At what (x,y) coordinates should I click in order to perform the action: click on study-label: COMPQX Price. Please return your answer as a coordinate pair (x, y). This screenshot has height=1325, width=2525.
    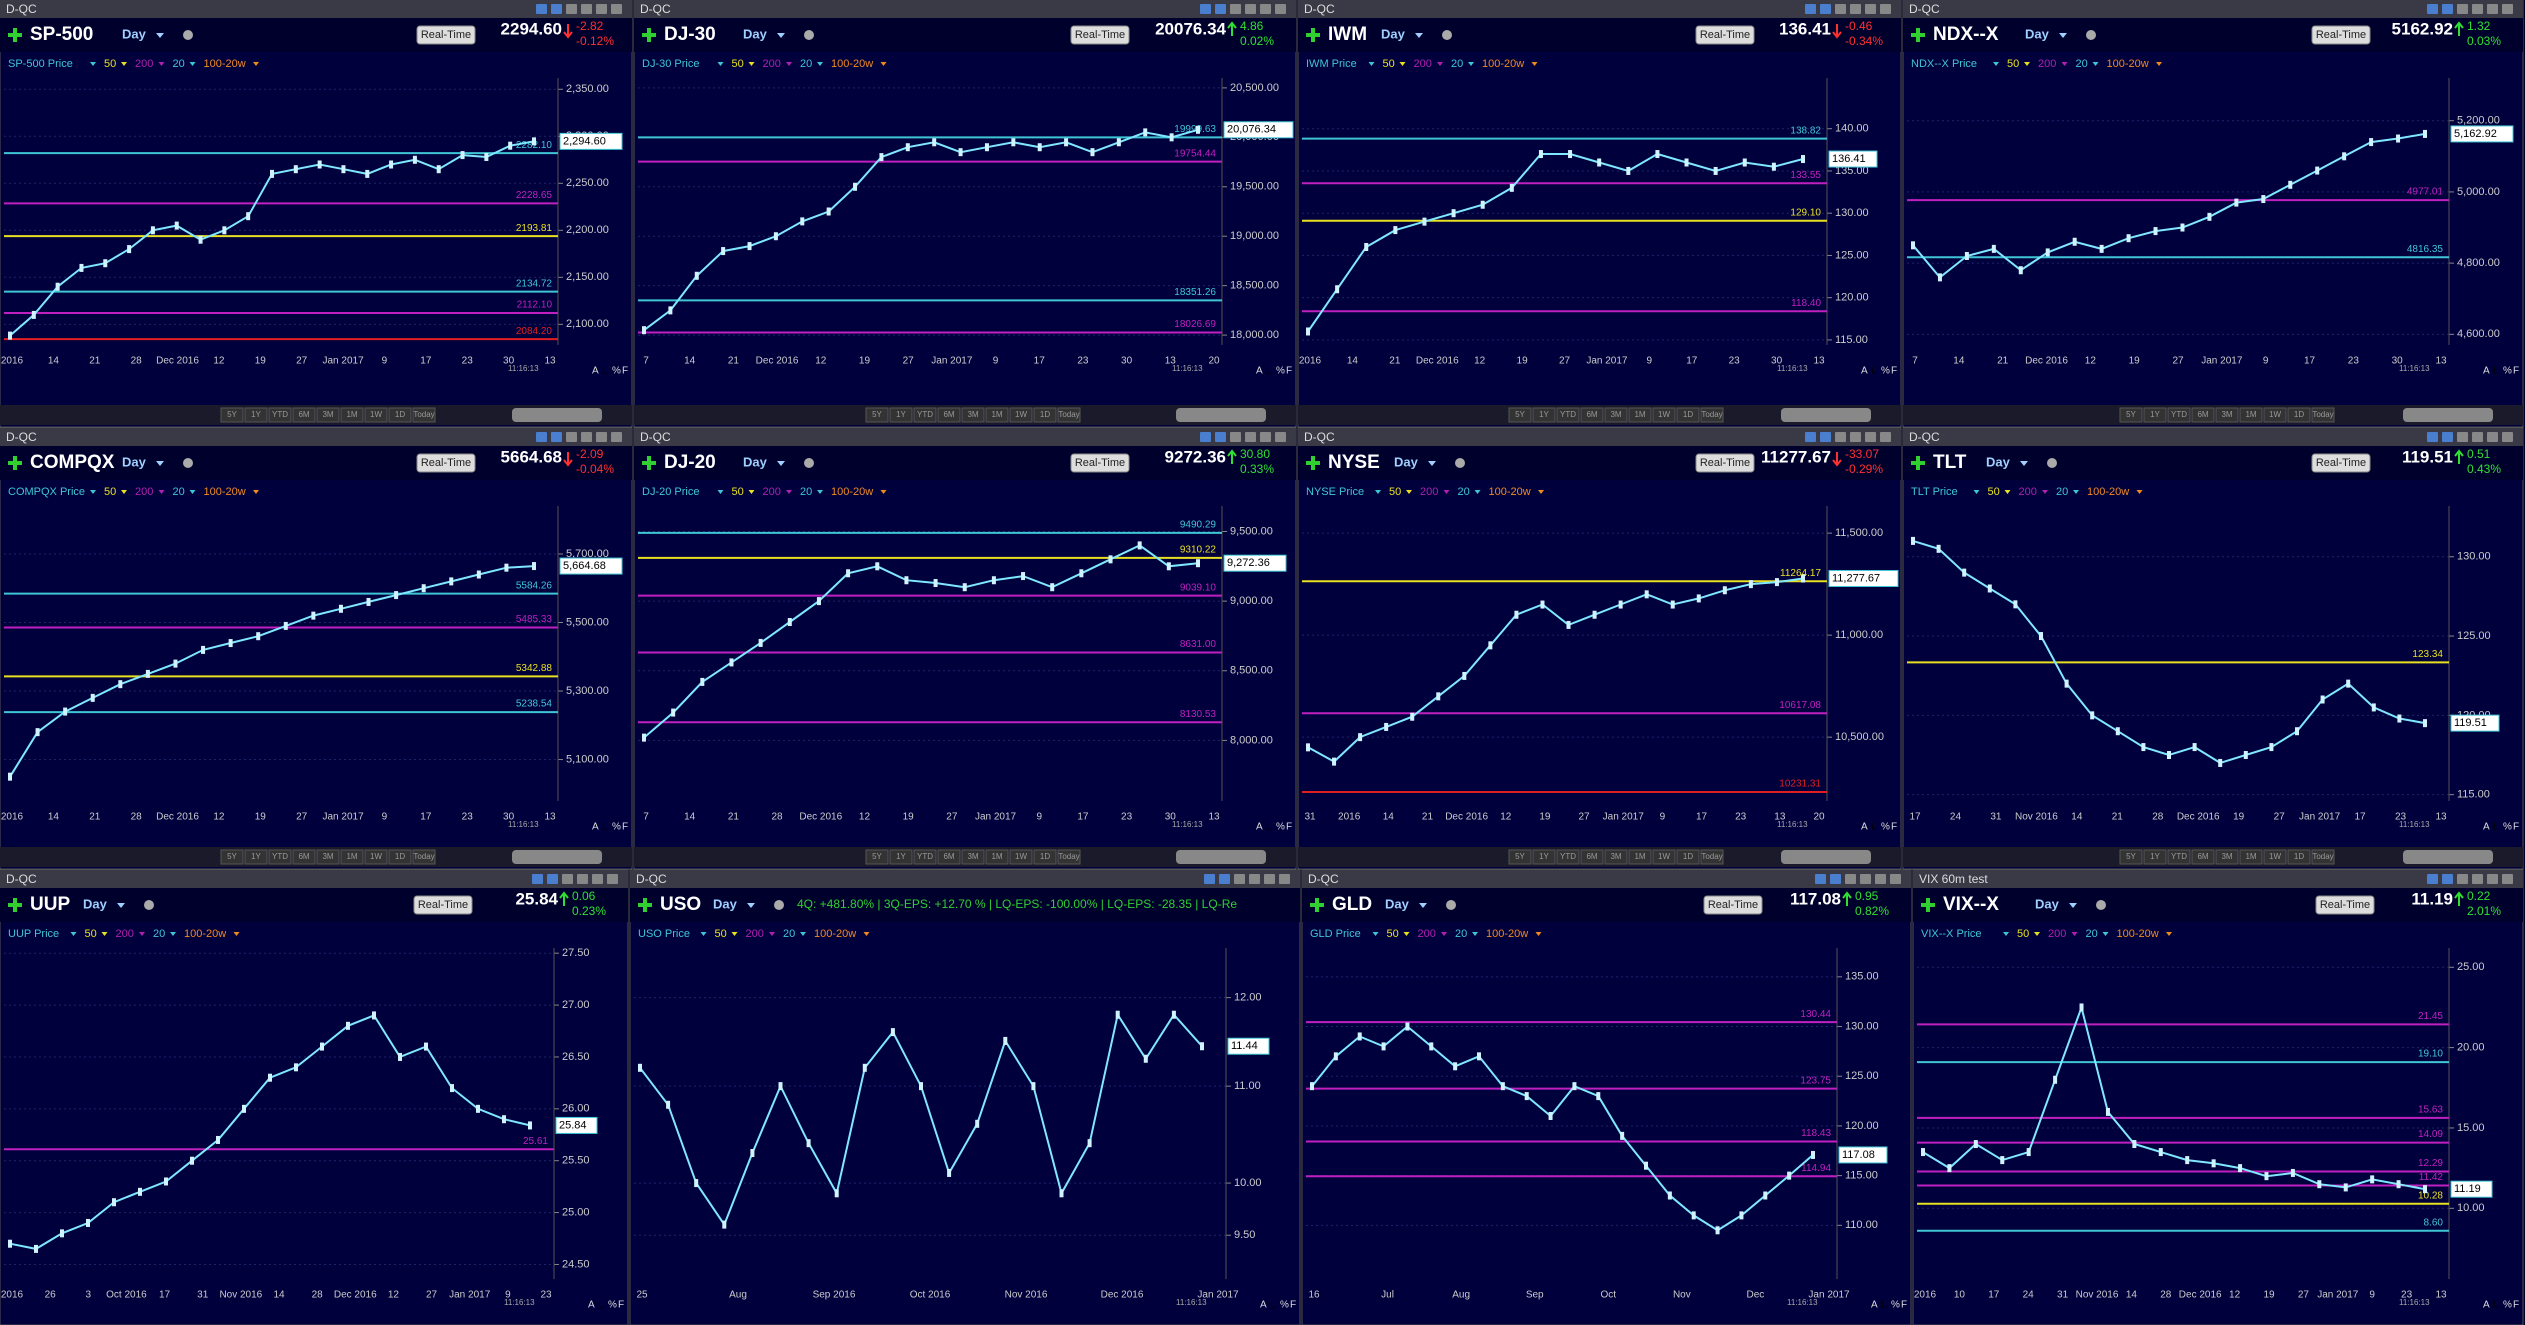
    Looking at the image, I should click on (46, 492).